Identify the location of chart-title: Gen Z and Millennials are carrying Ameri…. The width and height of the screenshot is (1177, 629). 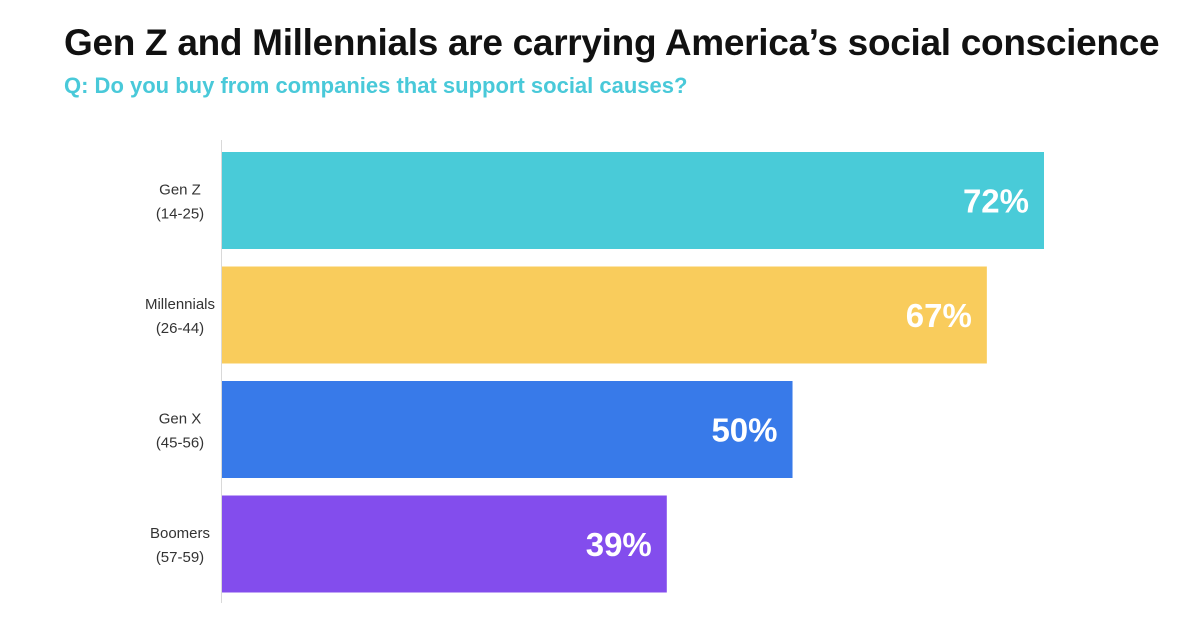
(612, 42).